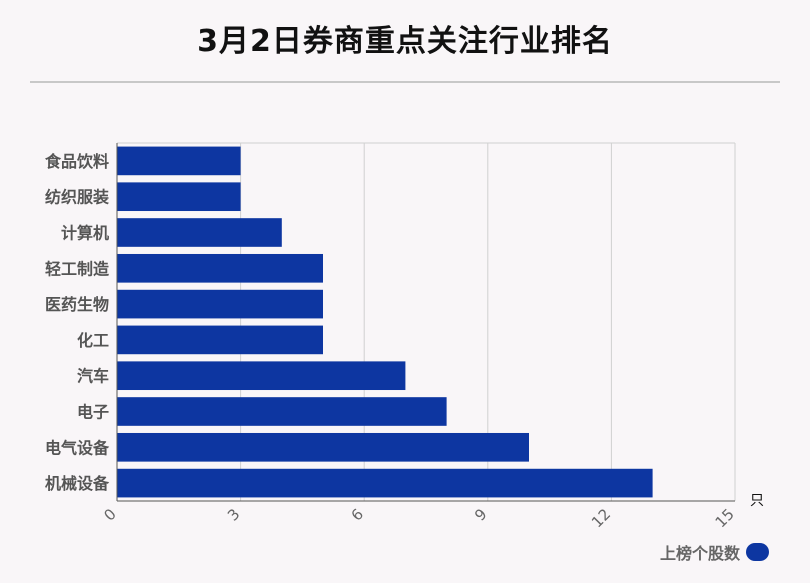 The width and height of the screenshot is (810, 583). What do you see at coordinates (93, 340) in the screenshot?
I see `category-label: 化工` at bounding box center [93, 340].